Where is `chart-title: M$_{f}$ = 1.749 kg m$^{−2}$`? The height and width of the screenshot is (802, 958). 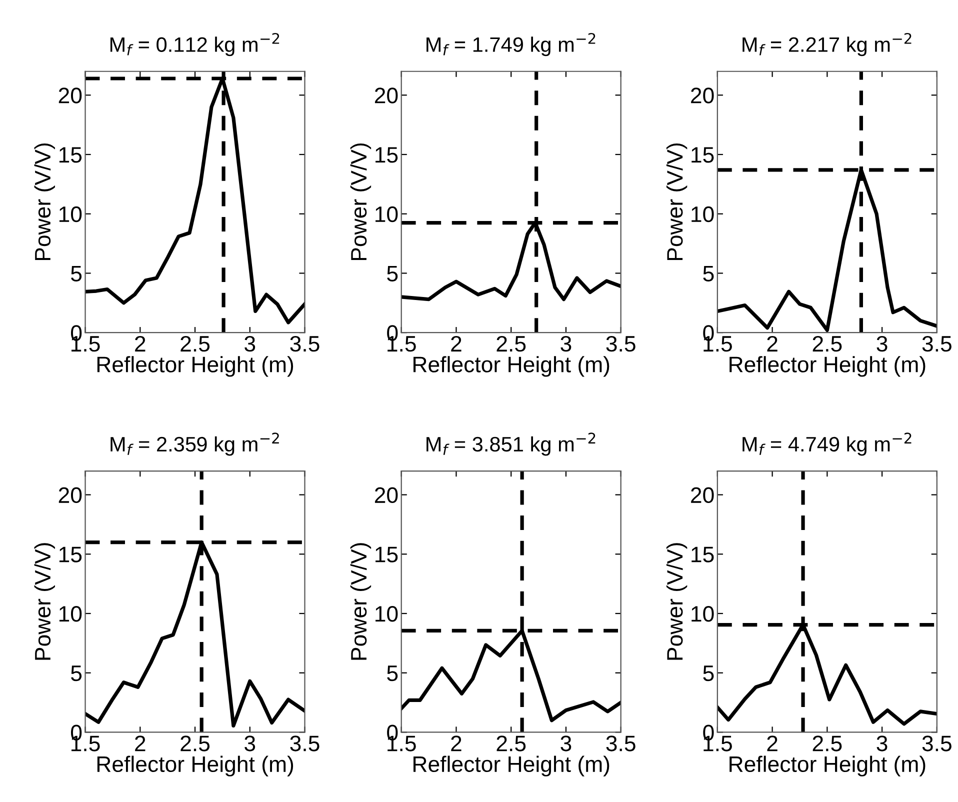
chart-title: M$_{f}$ = 1.749 kg m$^{−2}$ is located at coordinates (511, 44).